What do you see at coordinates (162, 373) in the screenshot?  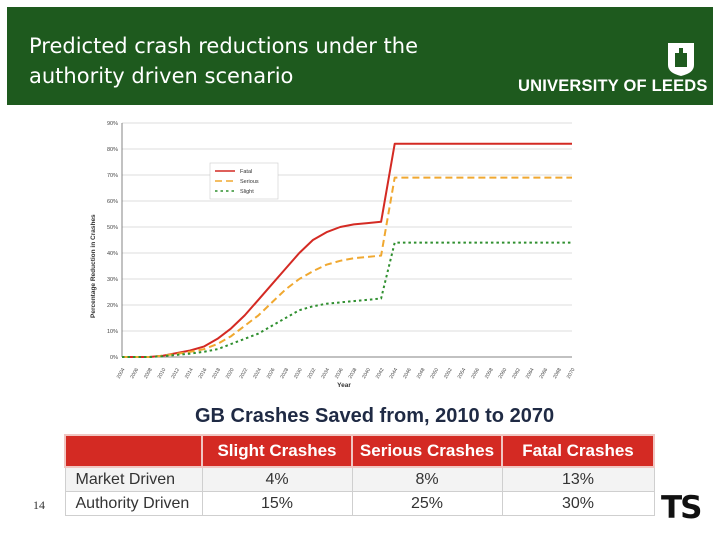 I see `x-tick-label: 2010` at bounding box center [162, 373].